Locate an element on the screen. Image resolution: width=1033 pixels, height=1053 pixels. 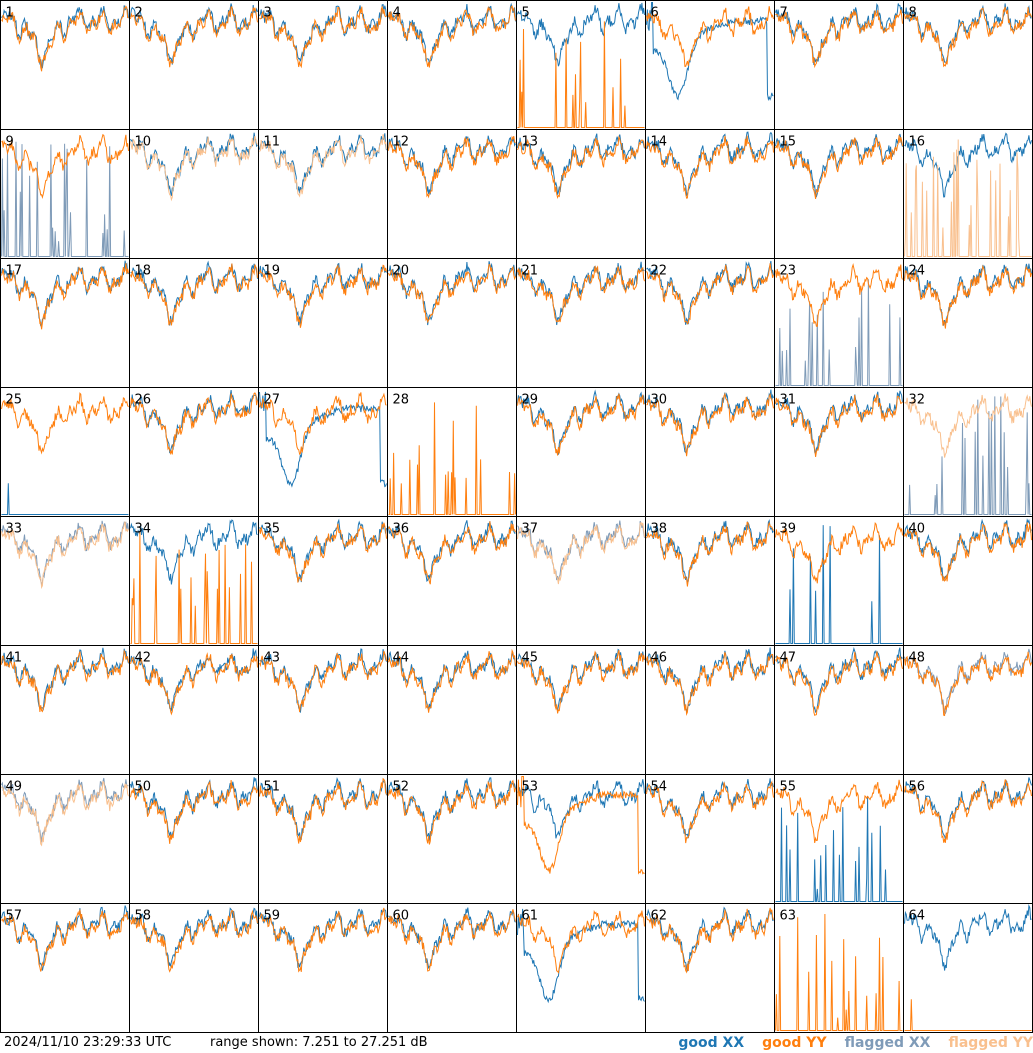
panel-48: 48 is located at coordinates (968, 710).